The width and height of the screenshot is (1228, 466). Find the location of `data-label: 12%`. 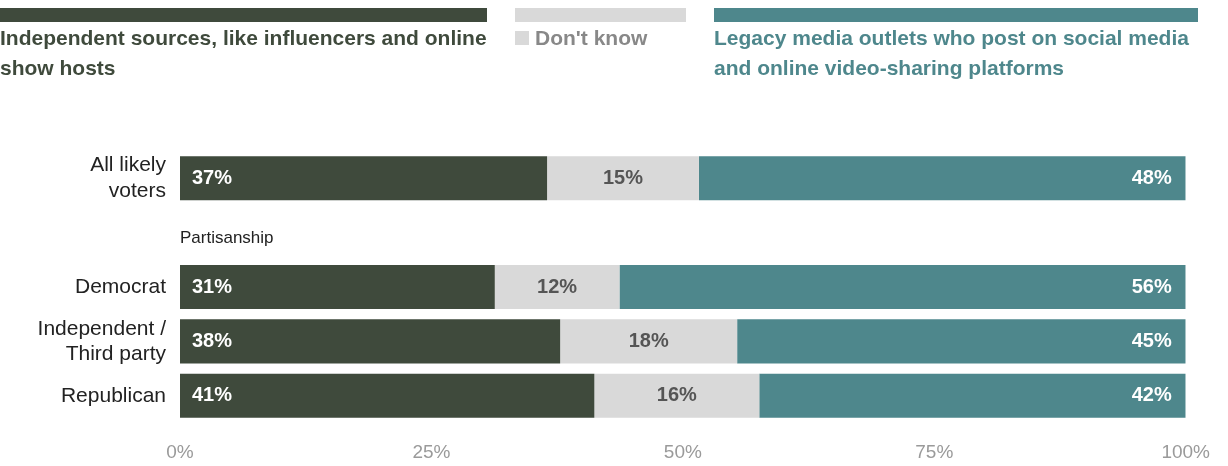

data-label: 12% is located at coordinates (557, 285).